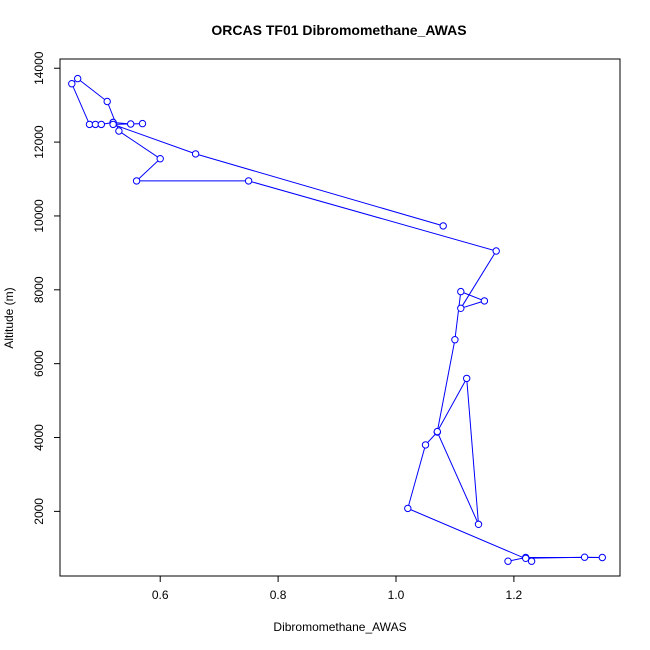  What do you see at coordinates (278, 595) in the screenshot?
I see `x-tick-label: 0.8` at bounding box center [278, 595].